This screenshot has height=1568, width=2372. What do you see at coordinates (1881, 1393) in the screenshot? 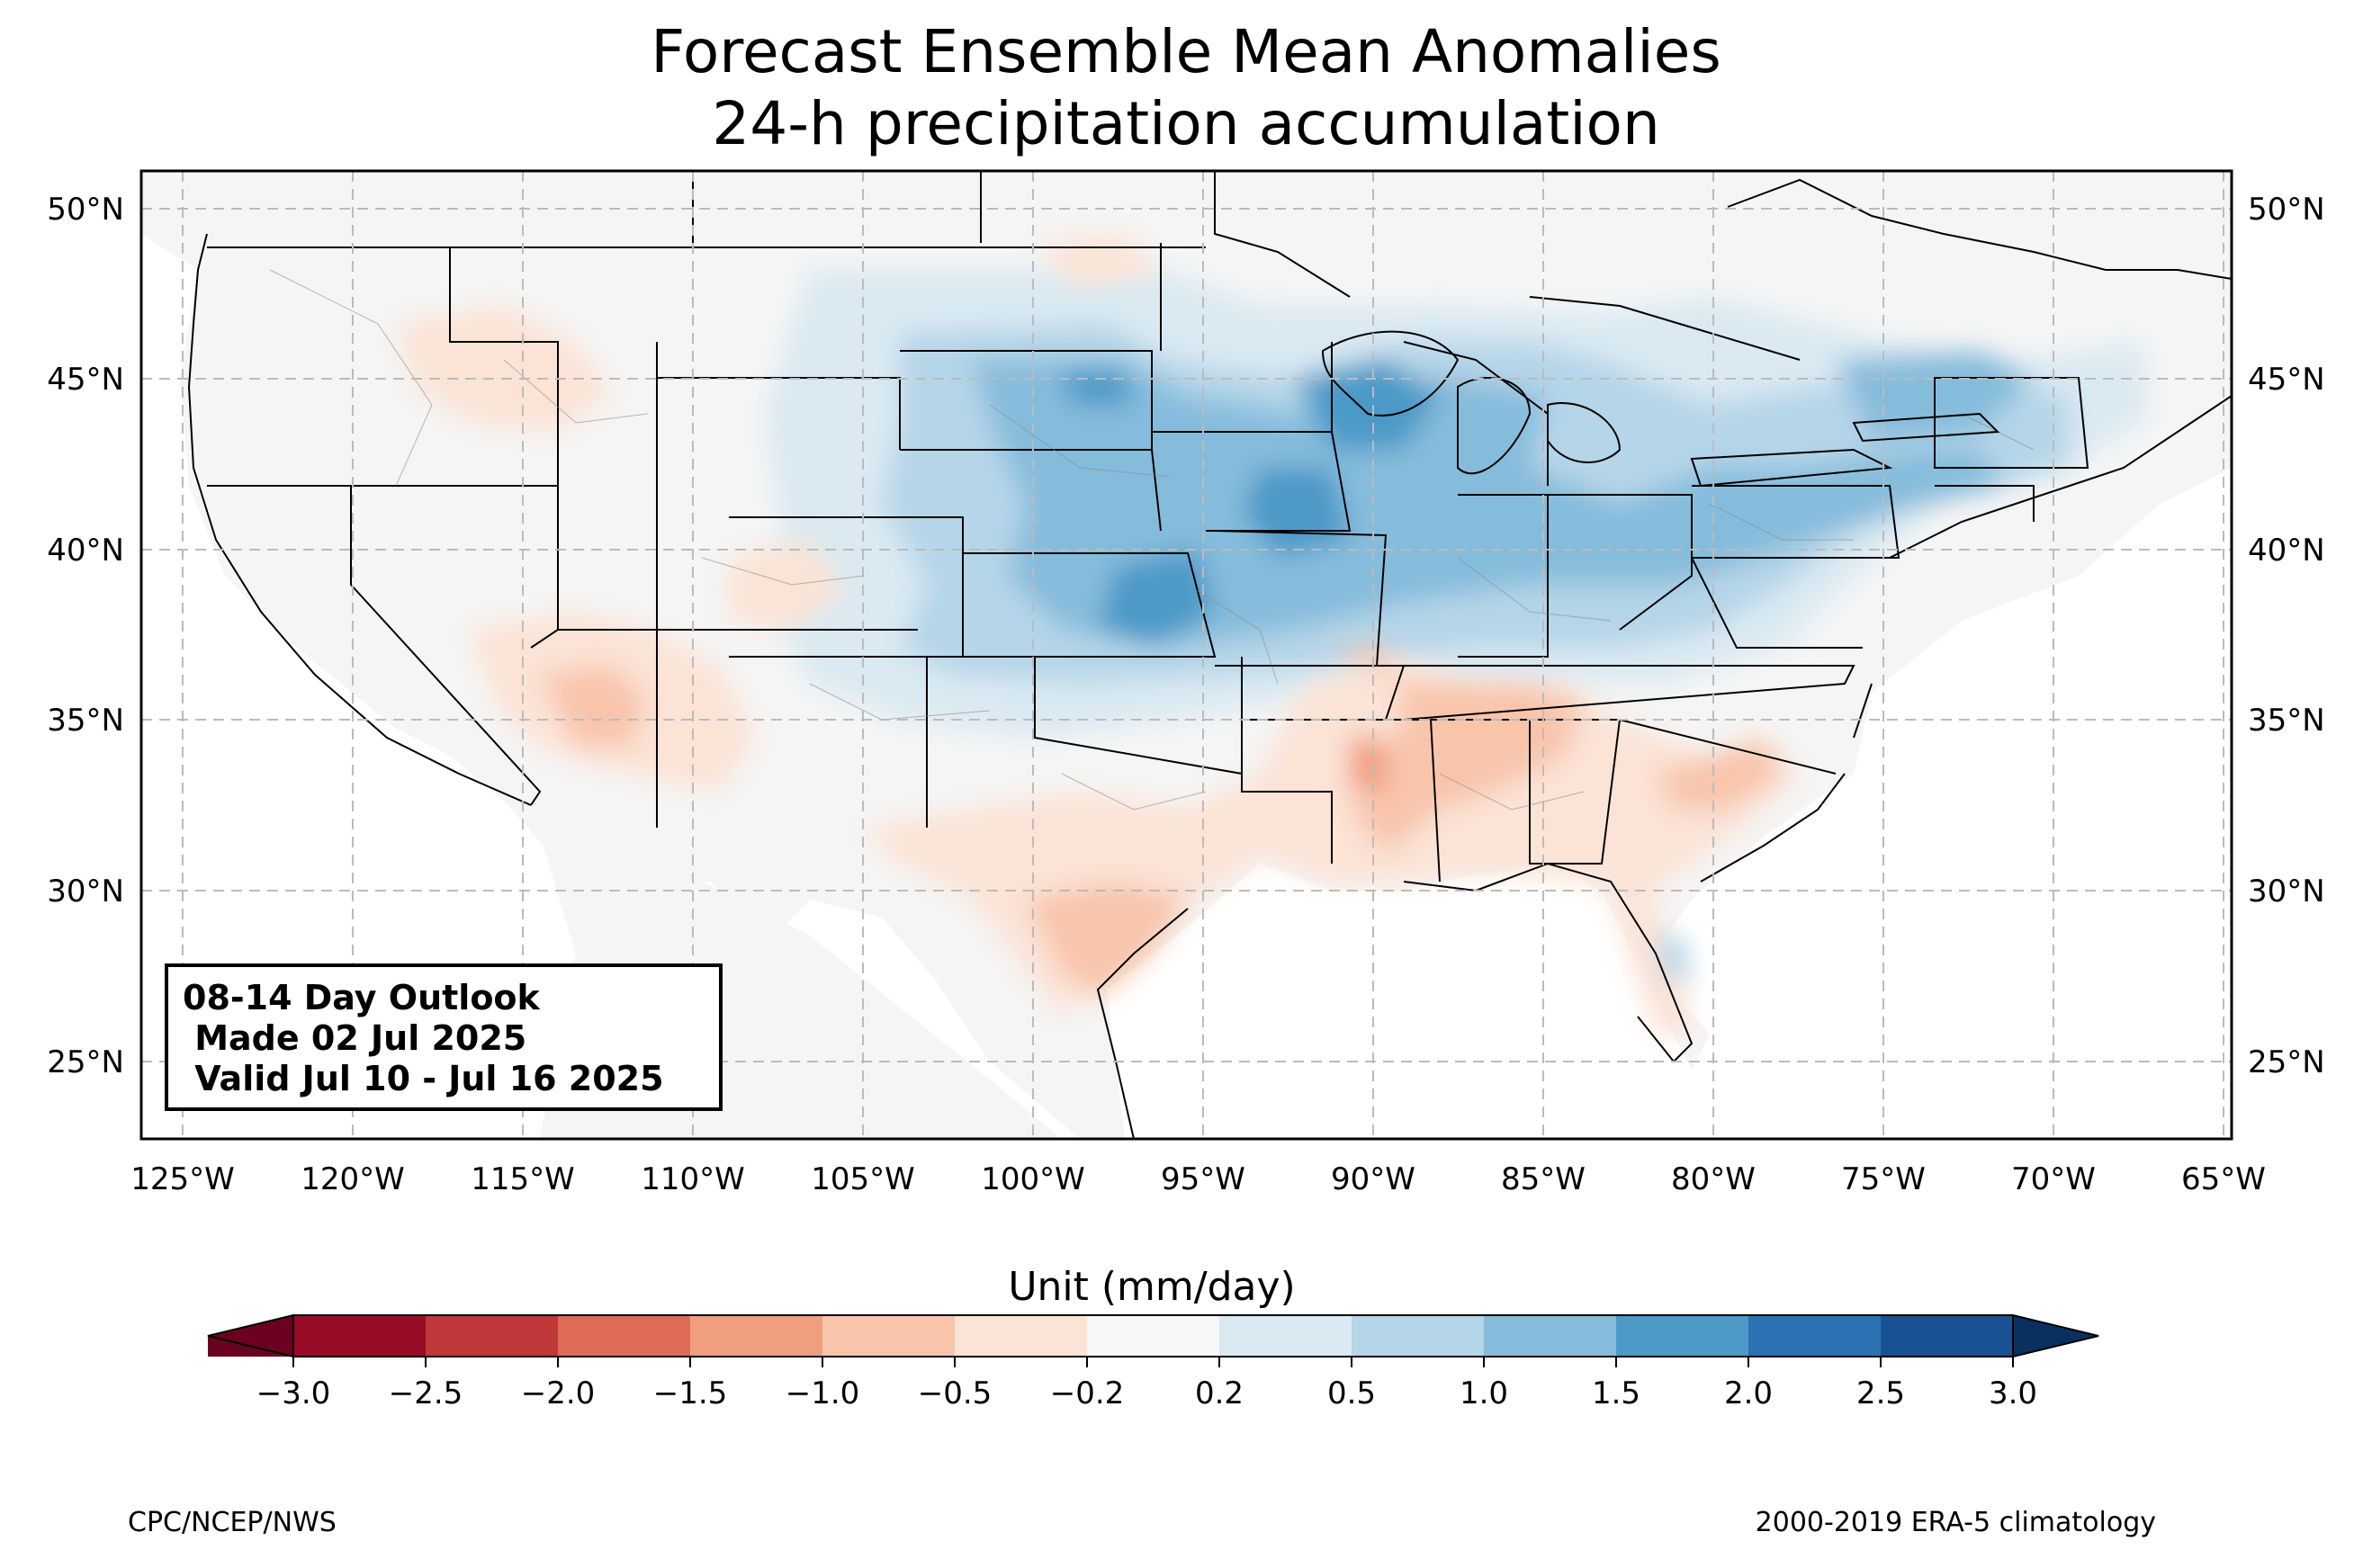
I see `colorbar-tick-label: 2.5` at bounding box center [1881, 1393].